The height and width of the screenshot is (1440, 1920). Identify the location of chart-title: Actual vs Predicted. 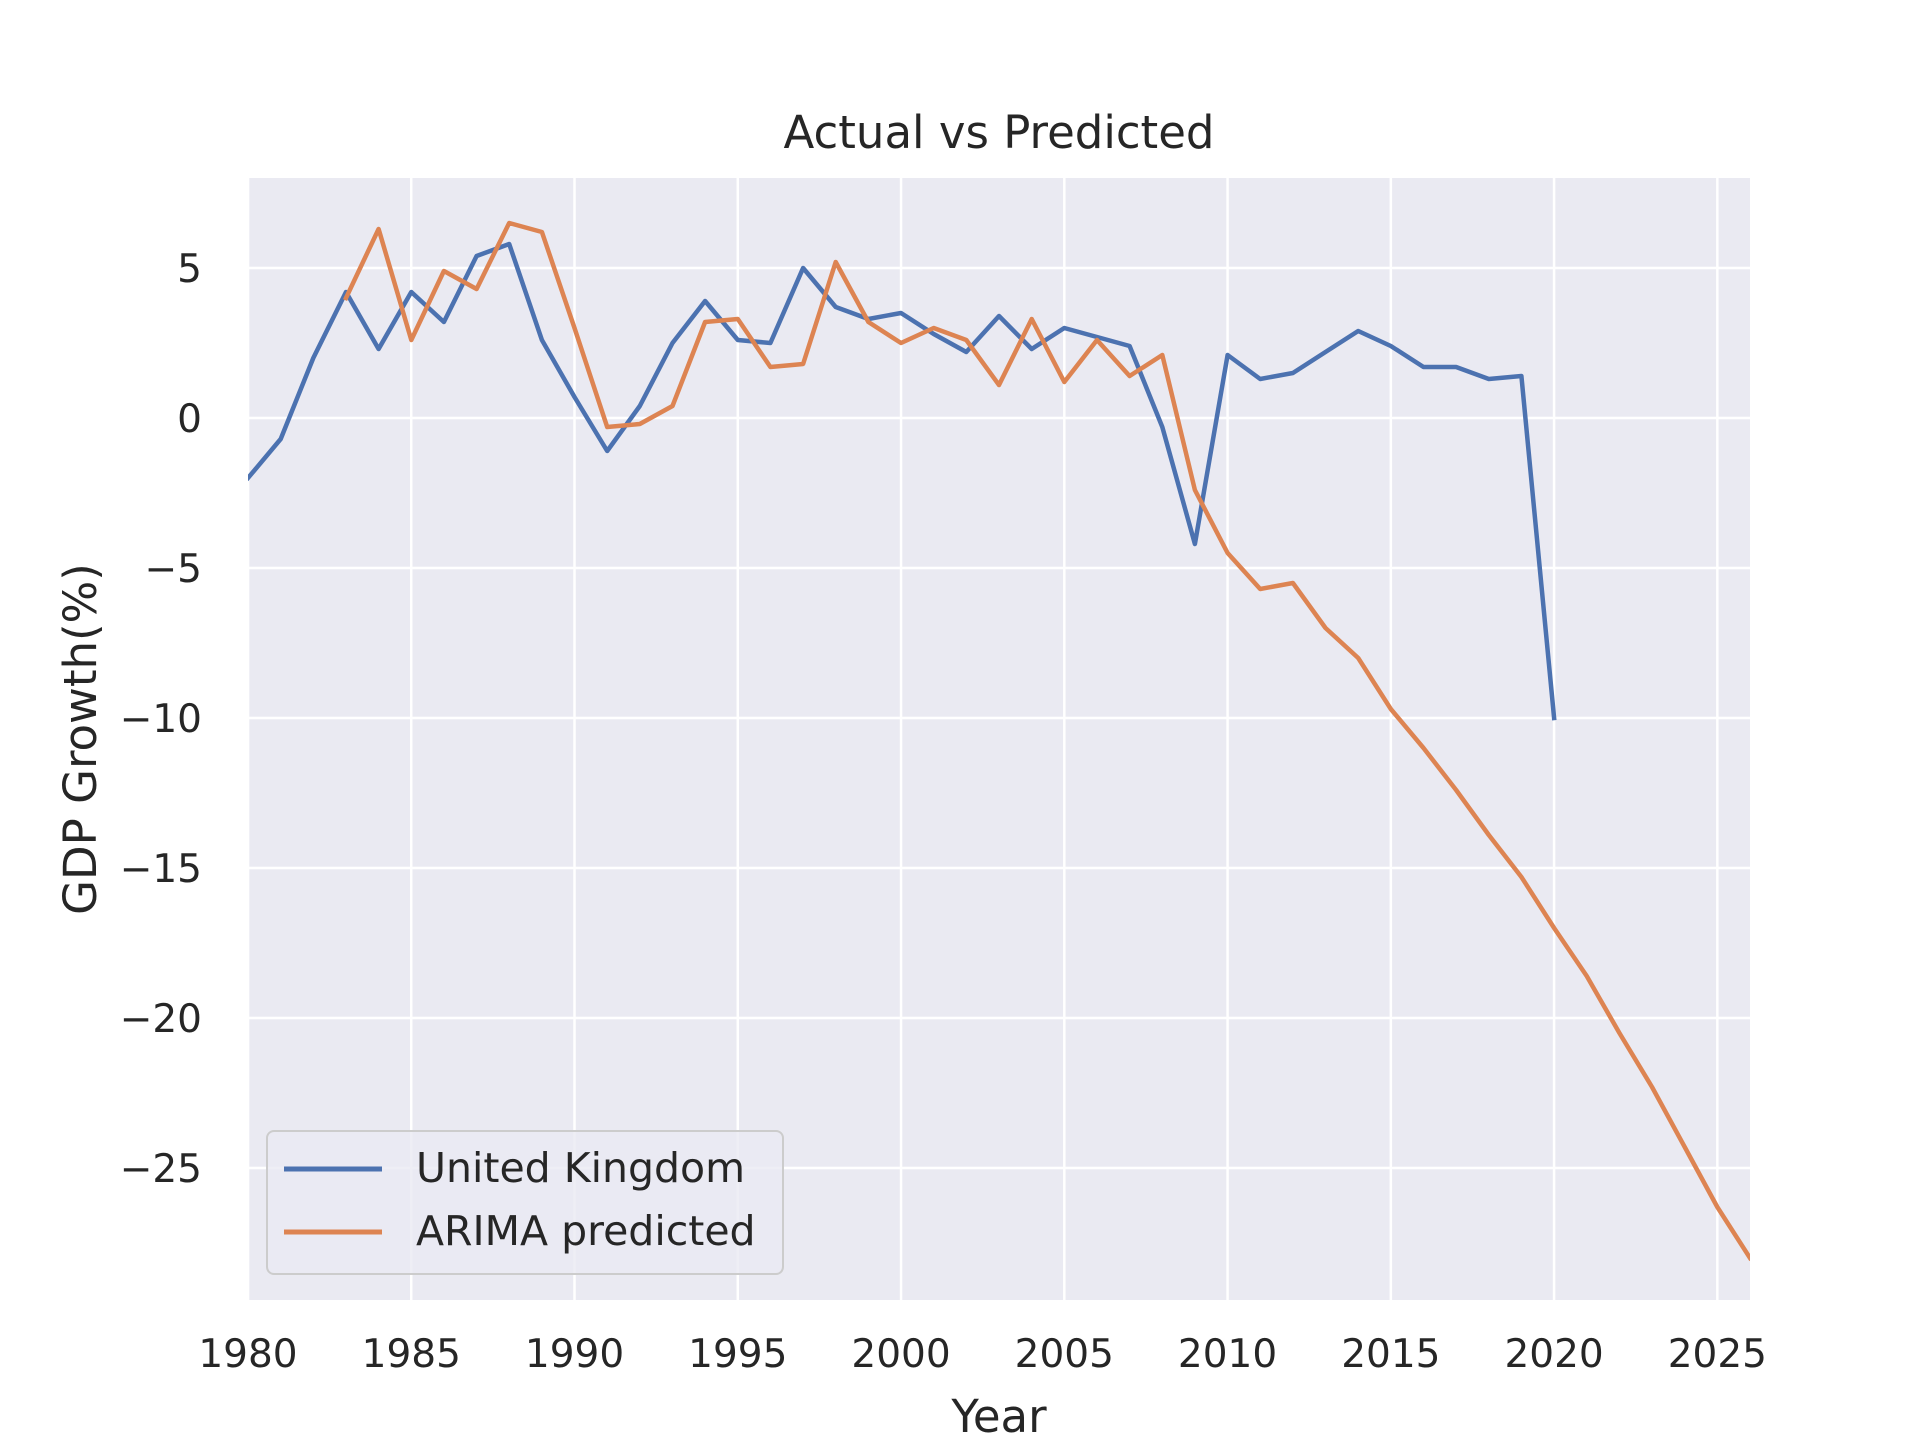
(999, 132).